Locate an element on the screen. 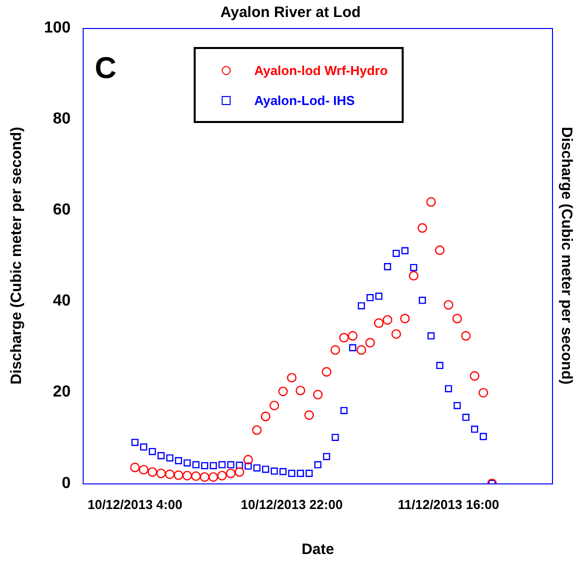 The image size is (577, 569). y-tick-label: 80 is located at coordinates (61, 119).